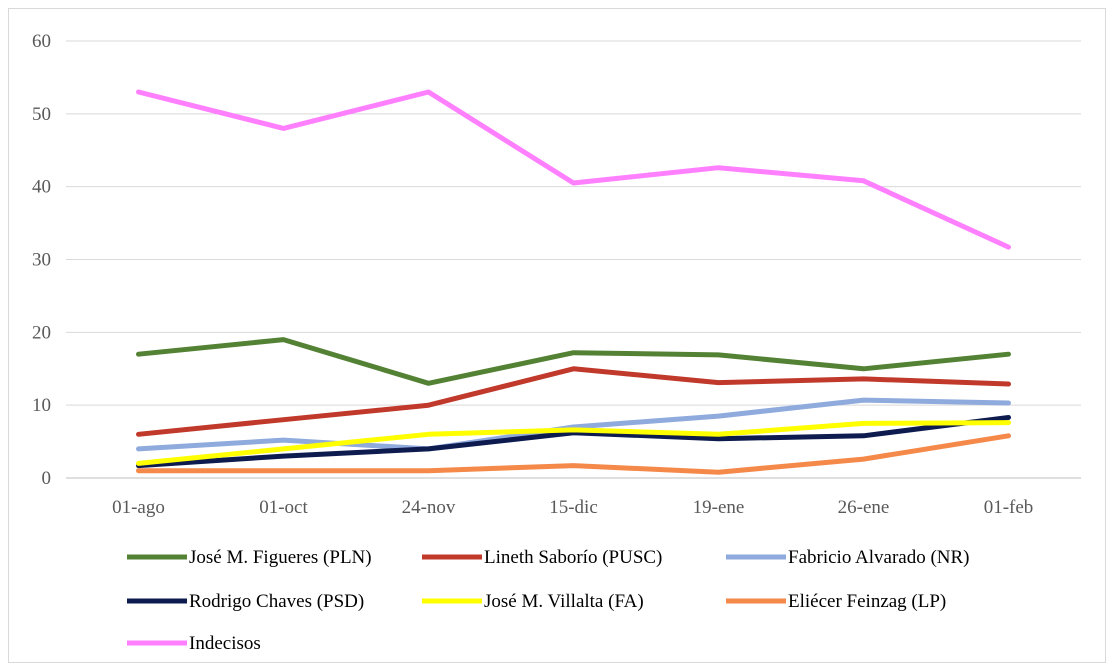 Image resolution: width=1115 pixels, height=671 pixels. What do you see at coordinates (283, 507) in the screenshot?
I see `x-tick-label: 01-oct` at bounding box center [283, 507].